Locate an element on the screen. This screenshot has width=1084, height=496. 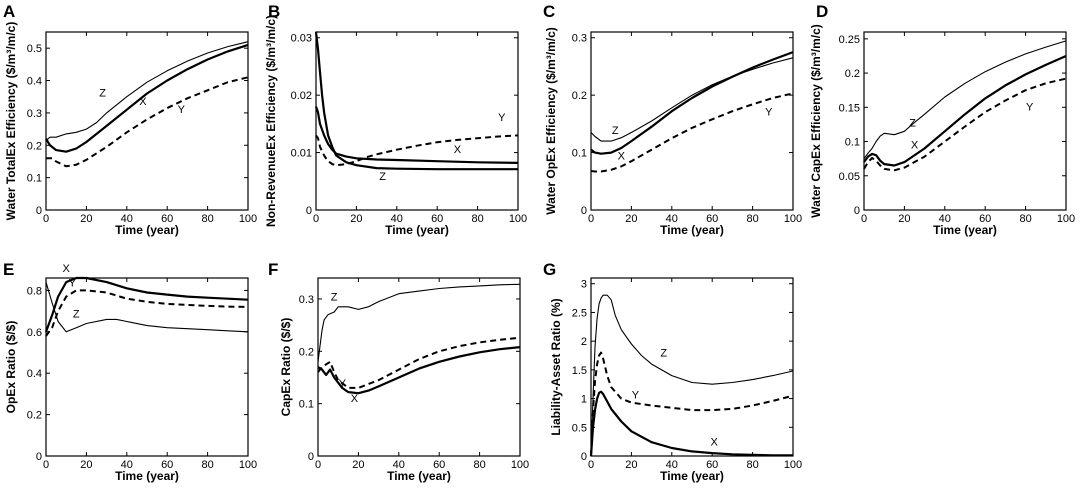
curve-label-C-Y: Y is located at coordinates (769, 112).